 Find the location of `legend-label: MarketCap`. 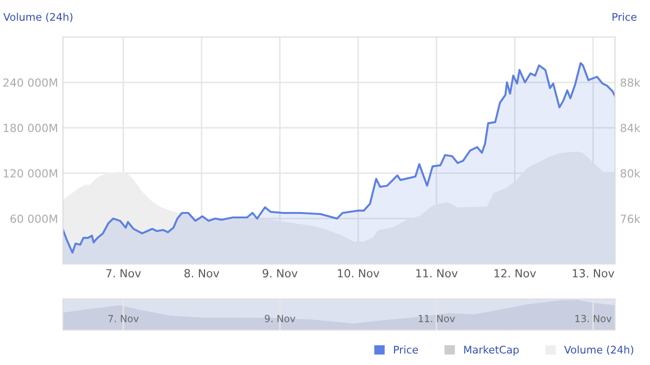

legend-label: MarketCap is located at coordinates (491, 351).